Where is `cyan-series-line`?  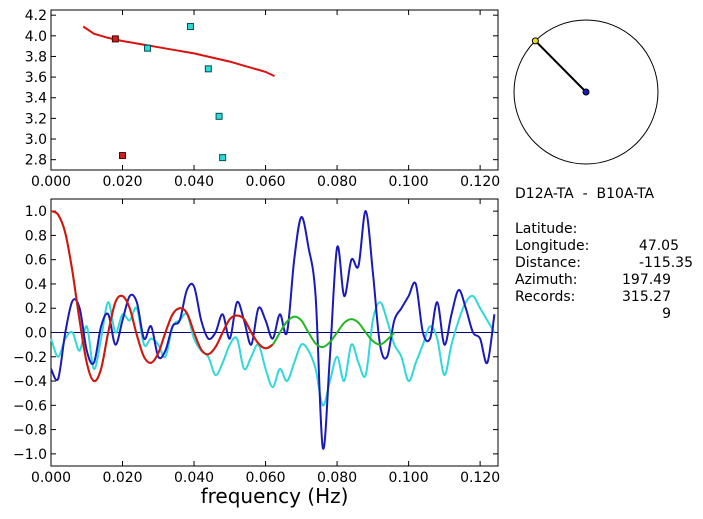
cyan-series-line is located at coordinates (273, 350).